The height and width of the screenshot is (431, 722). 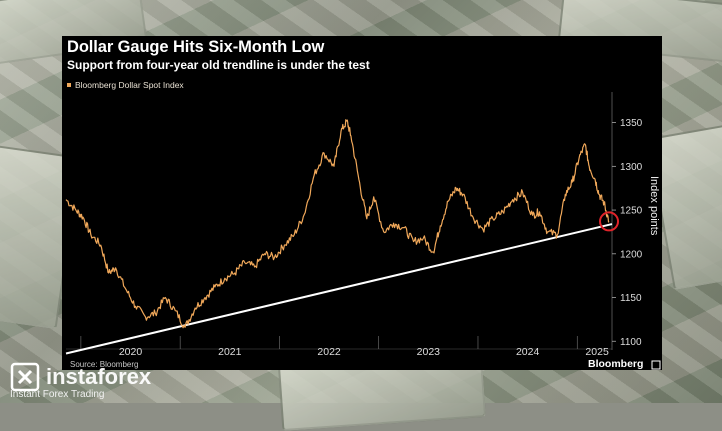 What do you see at coordinates (230, 352) in the screenshot?
I see `x-tick-label: 2021` at bounding box center [230, 352].